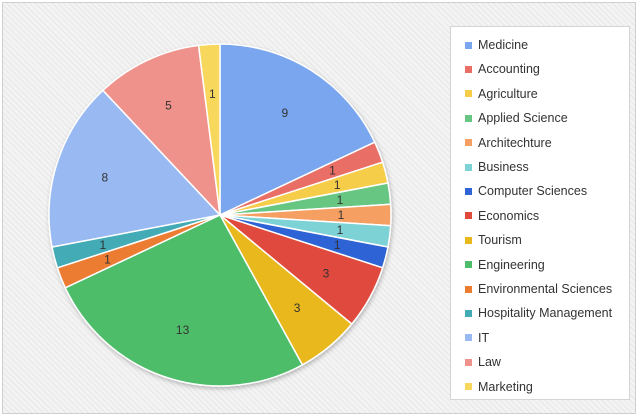 The image size is (640, 418). I want to click on legend-label: Agriculture, so click(508, 93).